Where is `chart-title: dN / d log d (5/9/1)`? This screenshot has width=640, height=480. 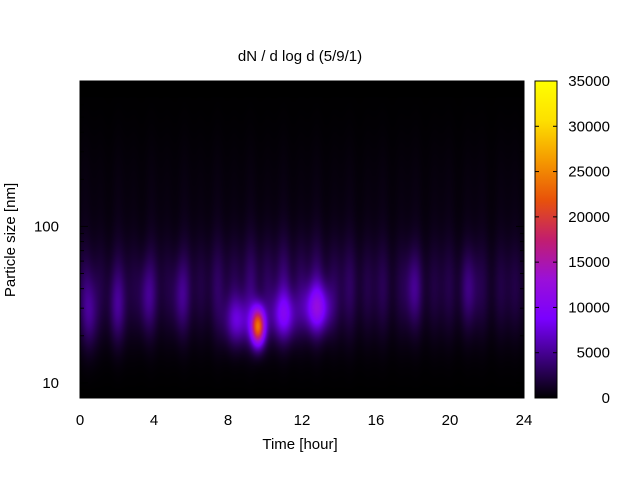
chart-title: dN / d log d (5/9/1) is located at coordinates (300, 56).